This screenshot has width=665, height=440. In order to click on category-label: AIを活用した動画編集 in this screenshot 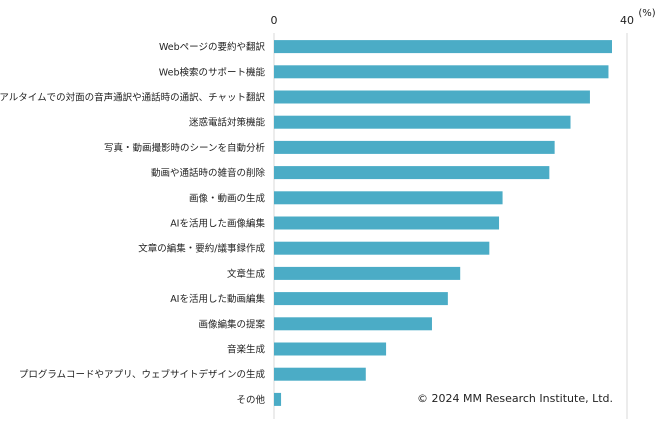, I will do `click(217, 299)`.